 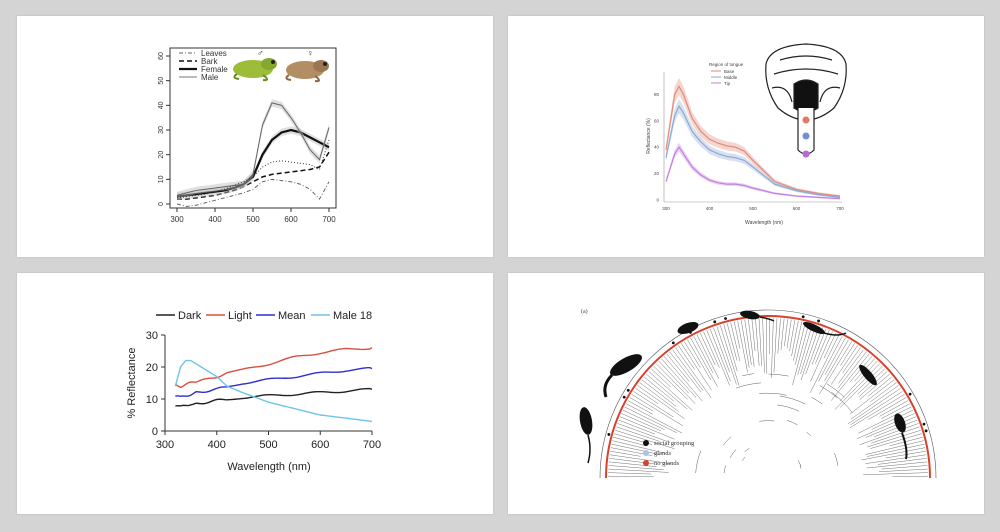 What do you see at coordinates (253, 163) in the screenshot?
I see `series-line-female` at bounding box center [253, 163].